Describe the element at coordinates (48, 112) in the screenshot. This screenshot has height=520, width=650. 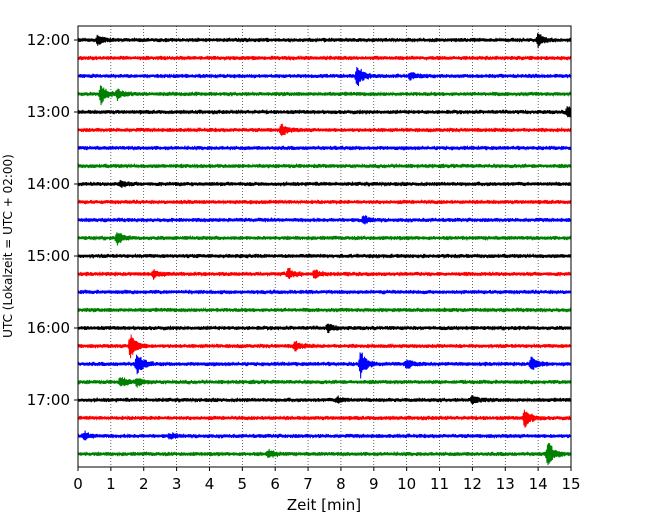
I see `y-tick-label: 13:00` at that location.